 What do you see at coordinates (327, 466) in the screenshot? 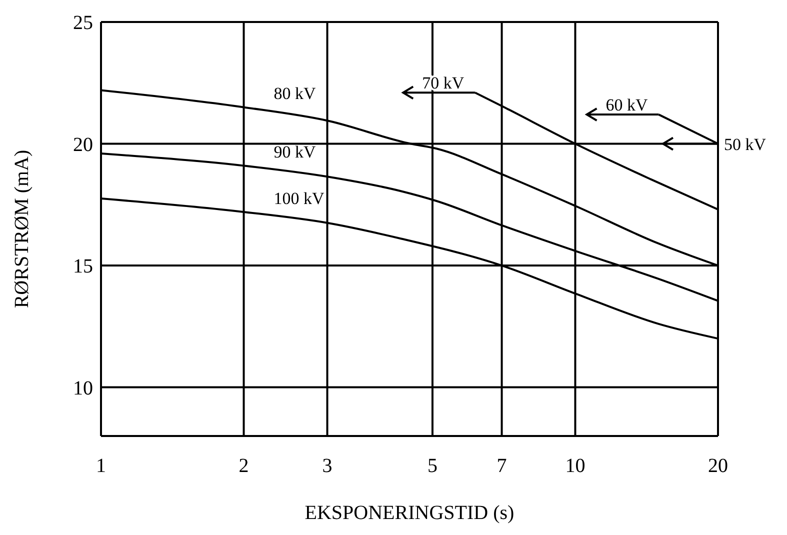
I see `x-tick-label: 3` at bounding box center [327, 466].